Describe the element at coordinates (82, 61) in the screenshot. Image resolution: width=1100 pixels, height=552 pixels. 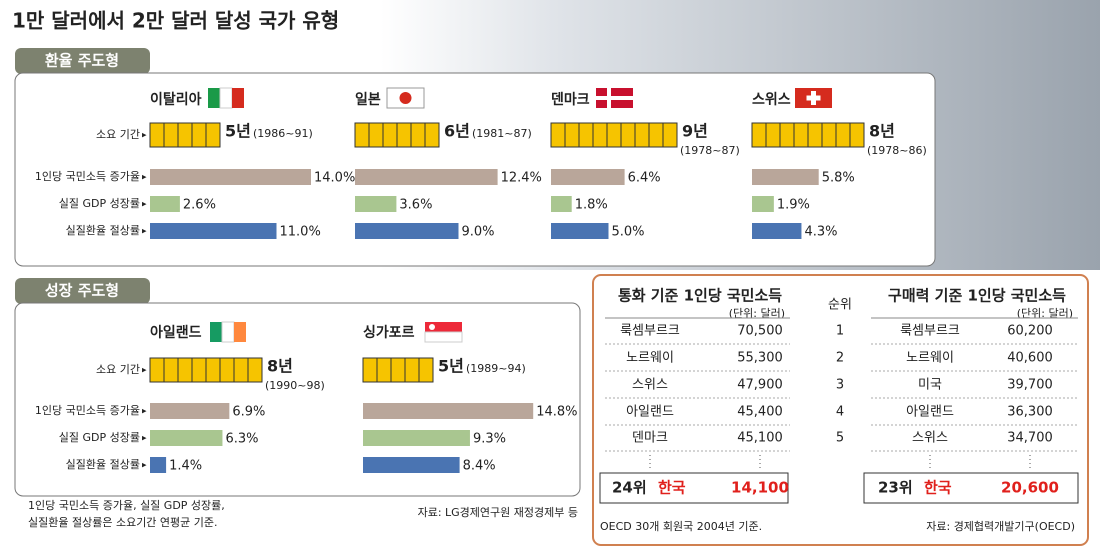
I see `tab-label: 환율 주도형` at that location.